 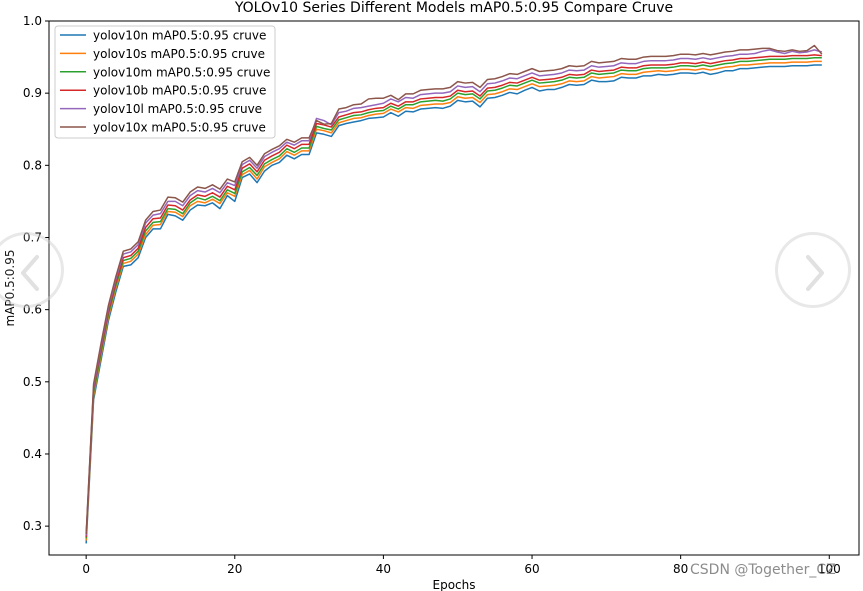 What do you see at coordinates (815, 273) in the screenshot?
I see `chevron-right-icon` at bounding box center [815, 273].